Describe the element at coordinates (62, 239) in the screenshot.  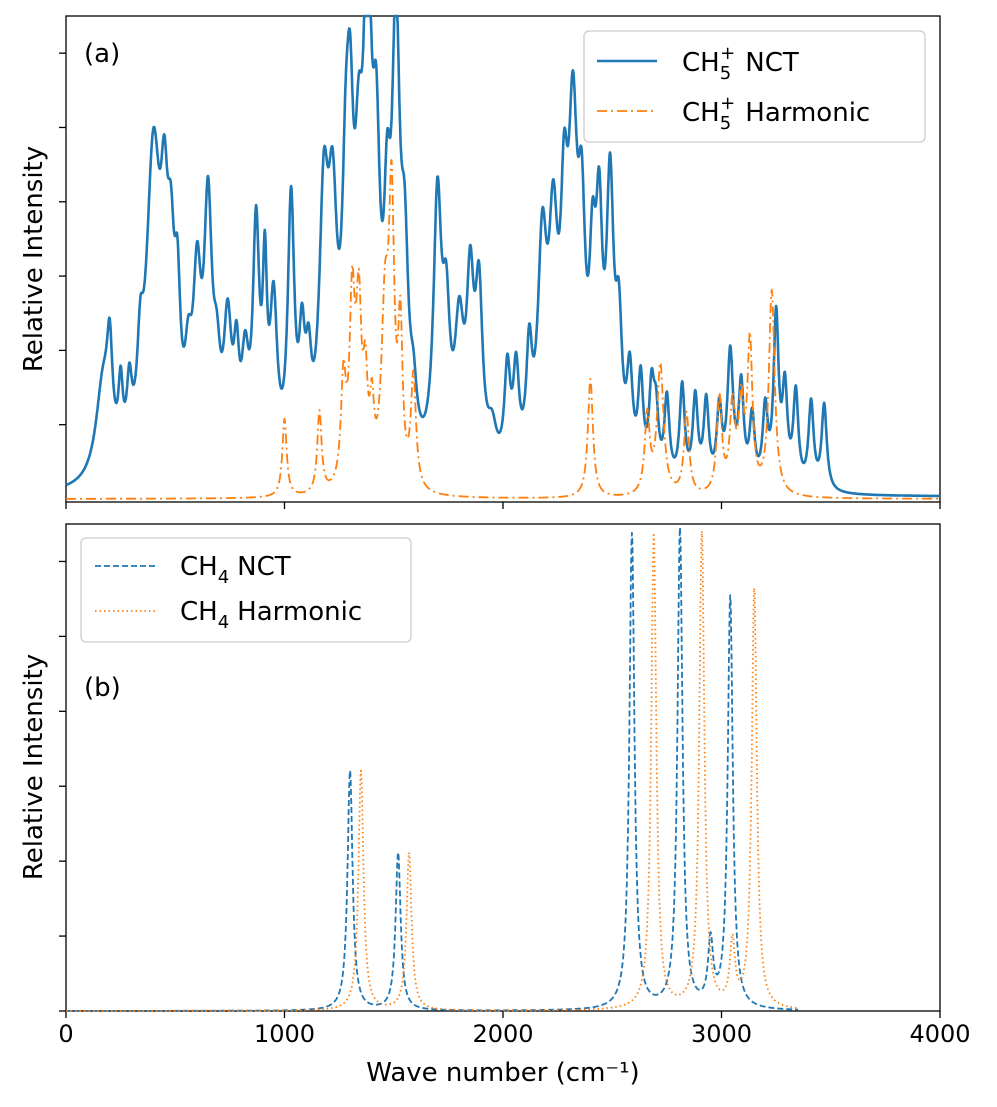
I see `panel-a-y-ticks` at that location.